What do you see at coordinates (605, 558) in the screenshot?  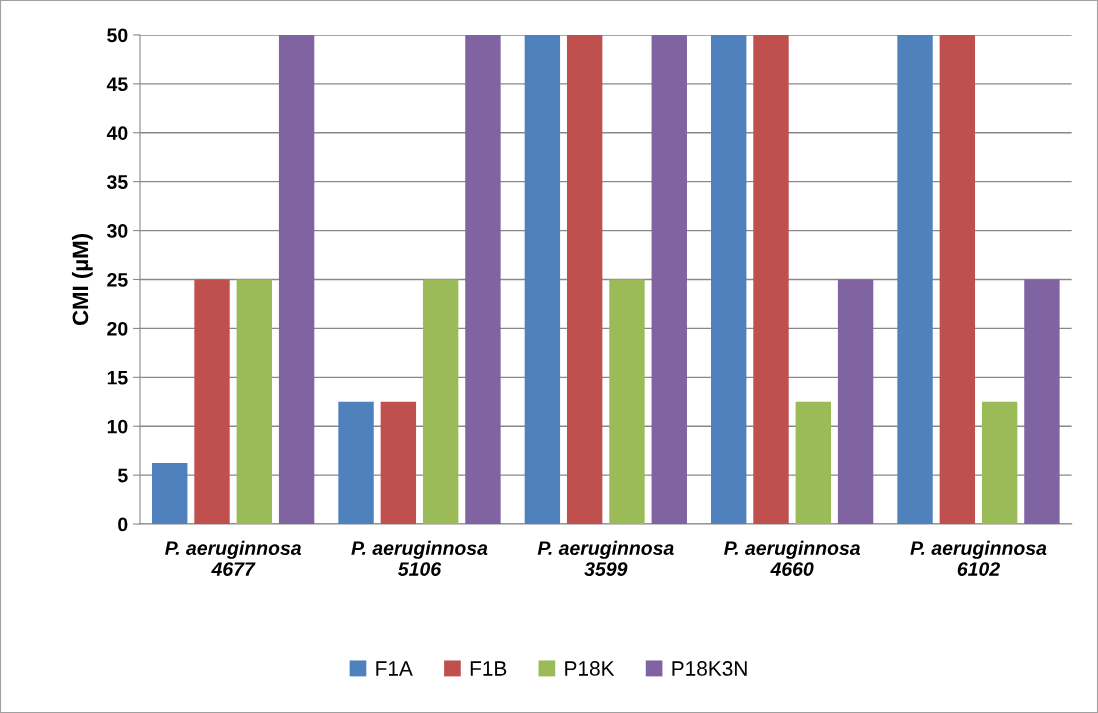 I see `x-tick-label: P. aeruginnosa 3599` at bounding box center [605, 558].